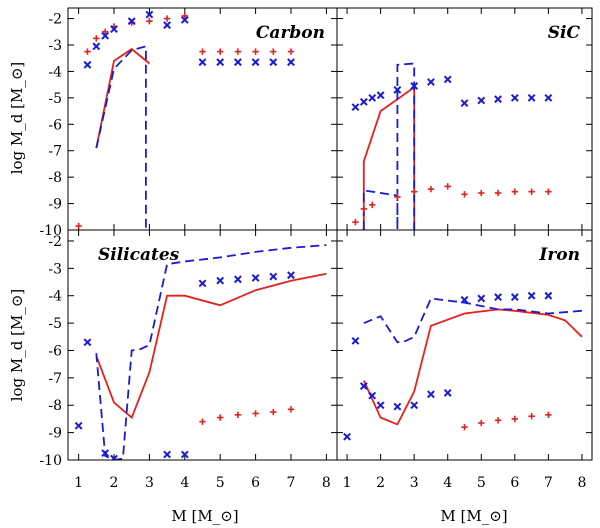 The image size is (600, 528). Describe the element at coordinates (473, 516) in the screenshot. I see `x-axis-label-right: M [M_⊙]` at that location.